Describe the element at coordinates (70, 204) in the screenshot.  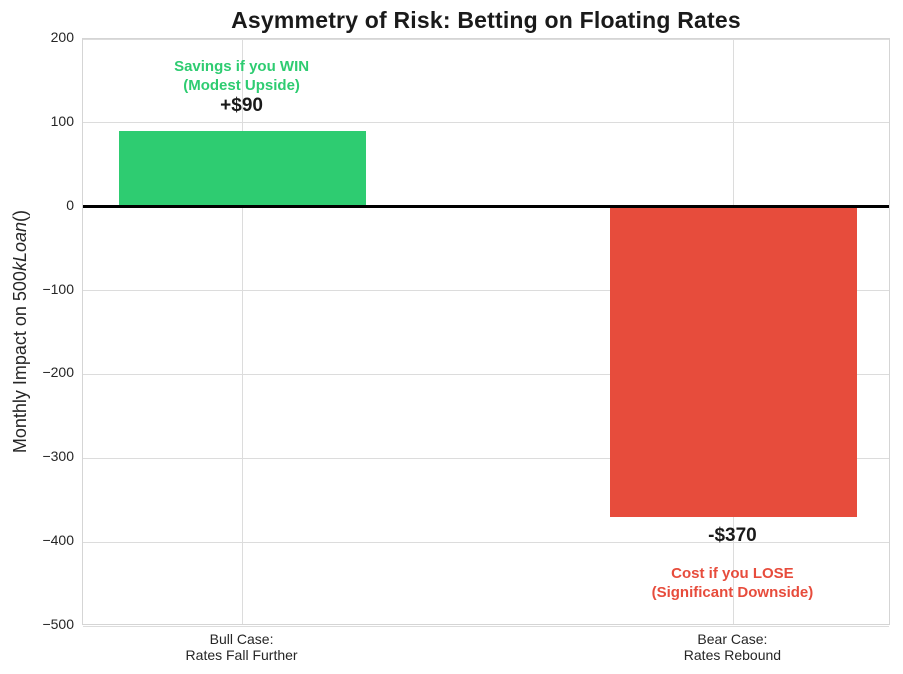
I see `y-tick-label: 0` at that location.